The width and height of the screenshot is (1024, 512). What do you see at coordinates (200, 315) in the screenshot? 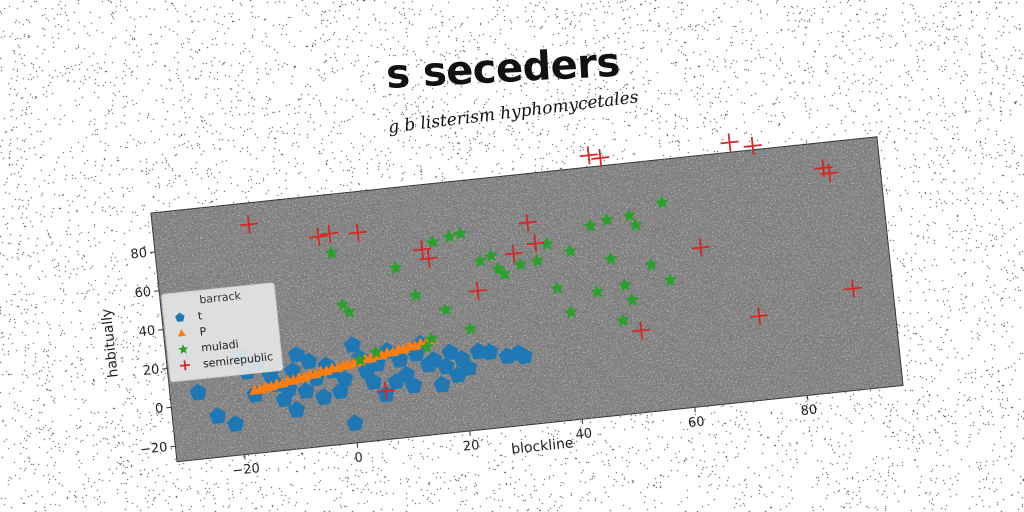
I see `legend-label: t` at bounding box center [200, 315].